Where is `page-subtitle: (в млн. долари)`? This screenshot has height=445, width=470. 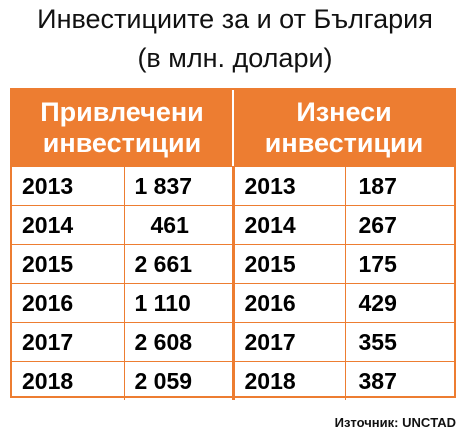 page-subtitle: (в млн. долари) is located at coordinates (235, 58).